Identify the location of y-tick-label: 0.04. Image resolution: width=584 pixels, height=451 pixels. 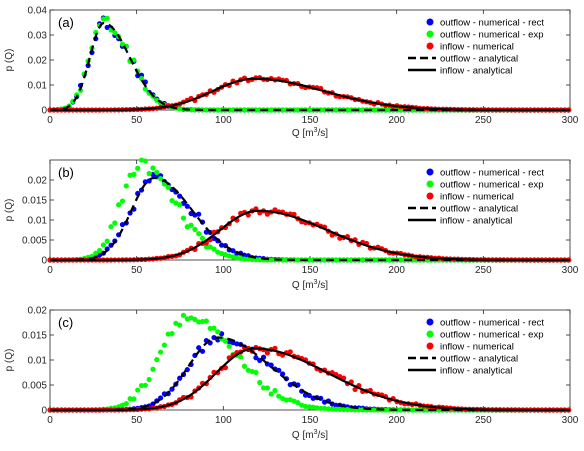
(38, 11).